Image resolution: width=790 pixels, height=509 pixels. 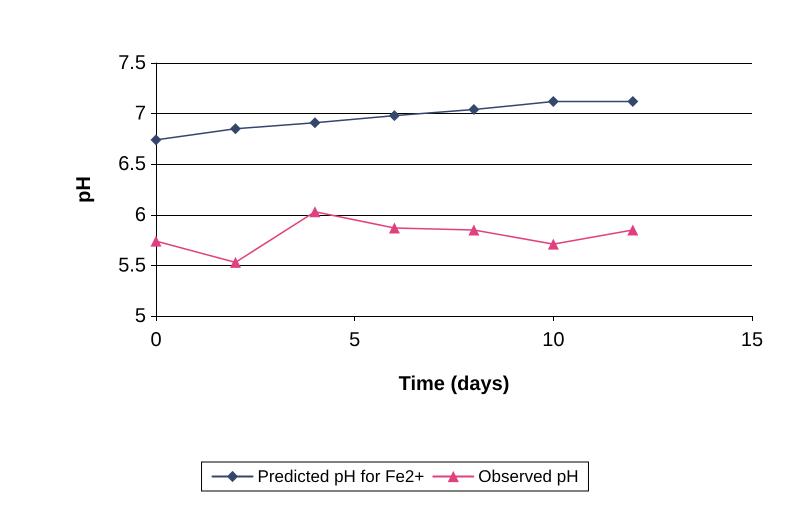 I want to click on x-tick-label: 5, so click(x=354, y=340).